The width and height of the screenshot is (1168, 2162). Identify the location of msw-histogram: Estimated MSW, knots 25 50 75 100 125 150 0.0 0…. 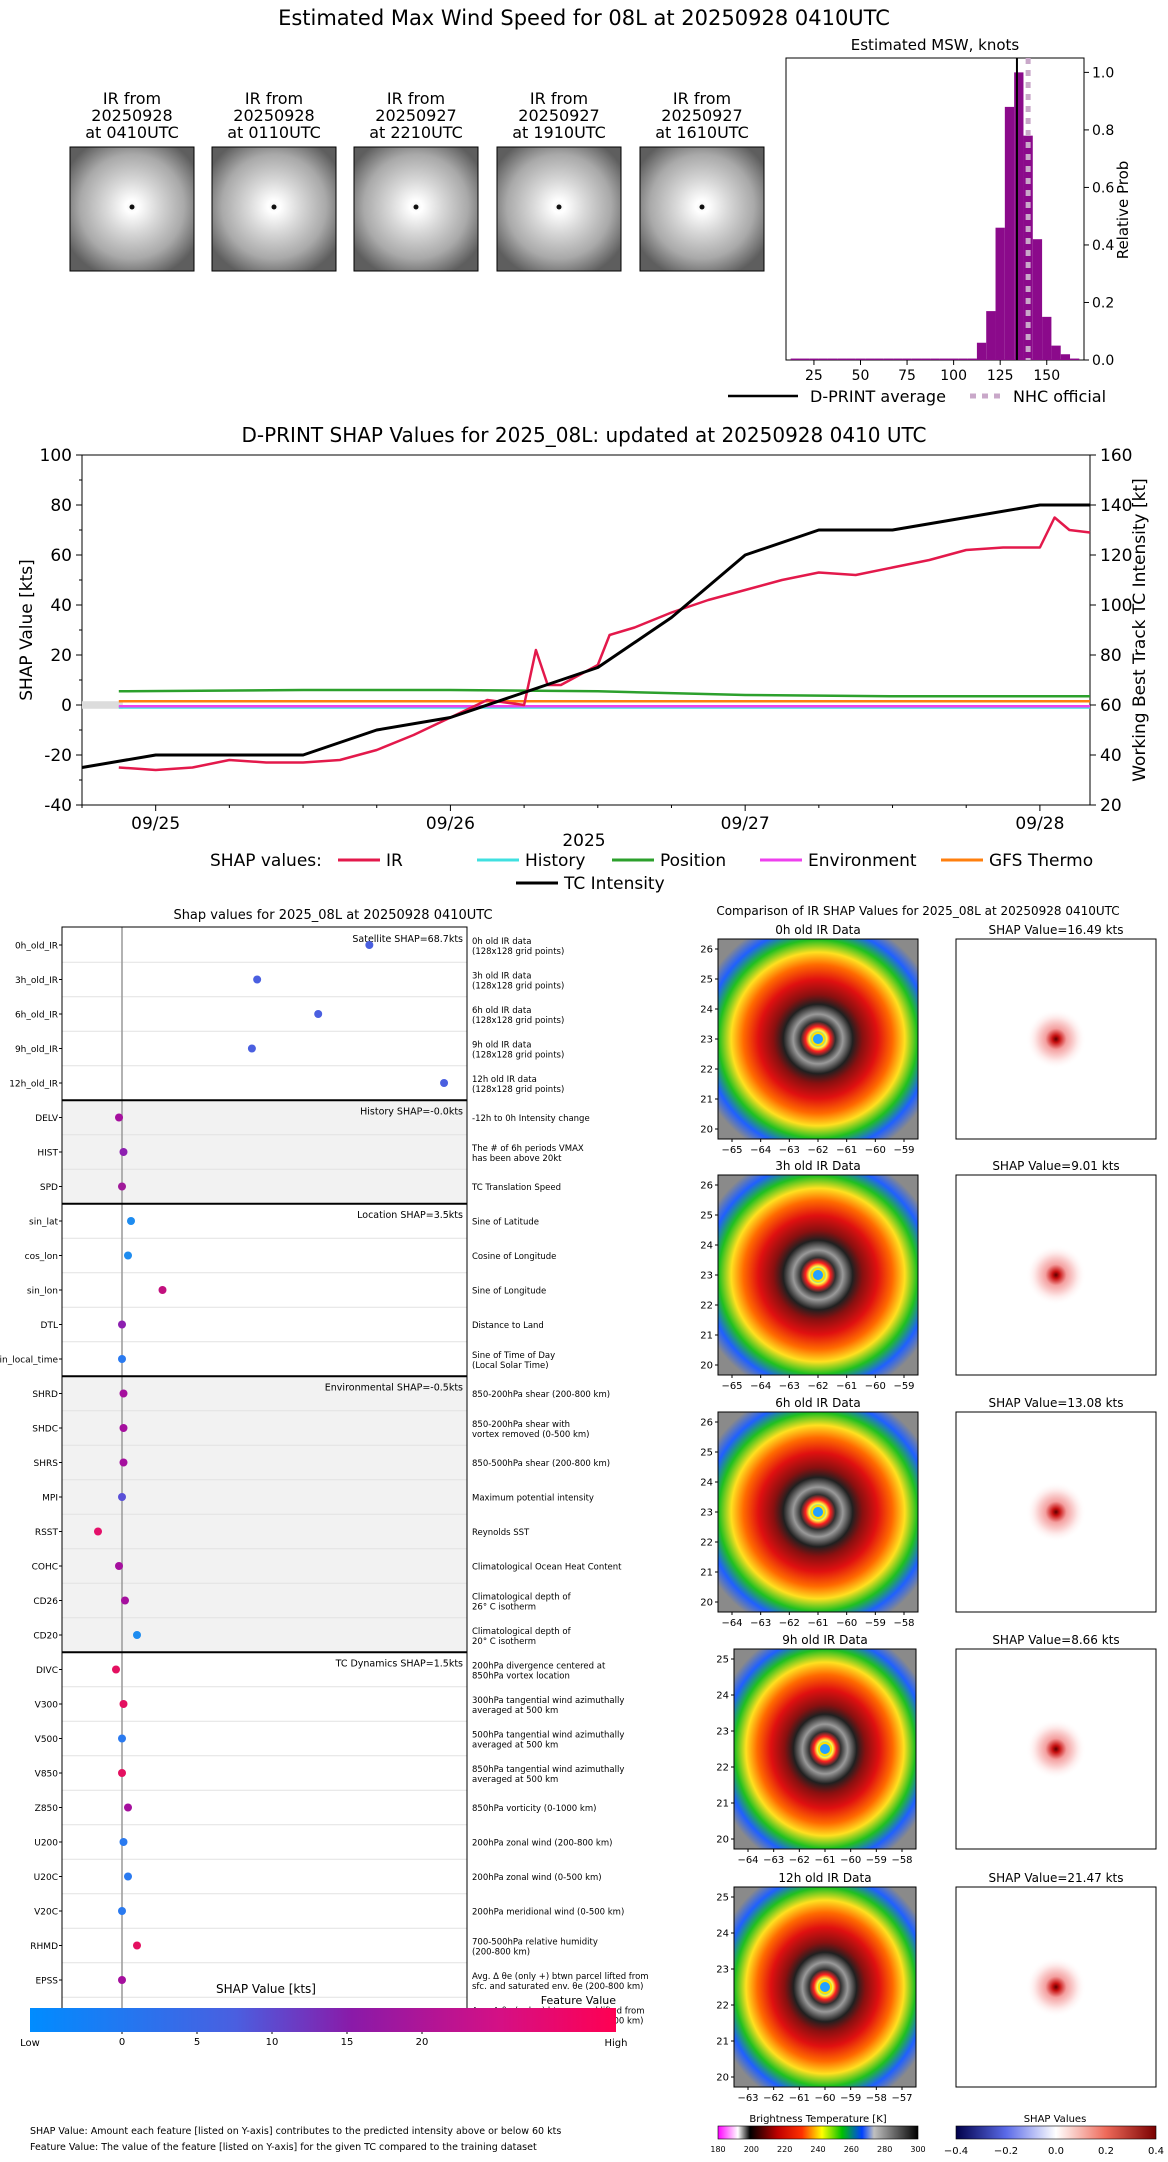
(930, 221).